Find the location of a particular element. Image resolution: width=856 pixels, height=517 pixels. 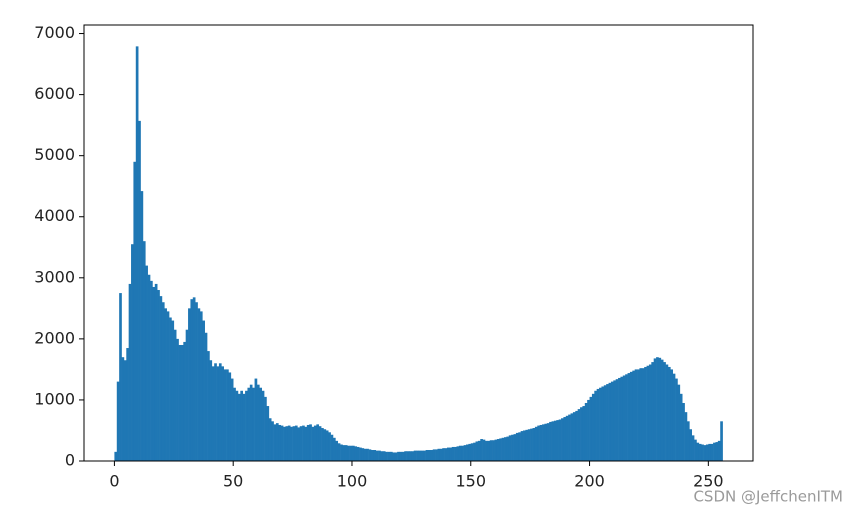

x-tick-label: 50 is located at coordinates (233, 481).